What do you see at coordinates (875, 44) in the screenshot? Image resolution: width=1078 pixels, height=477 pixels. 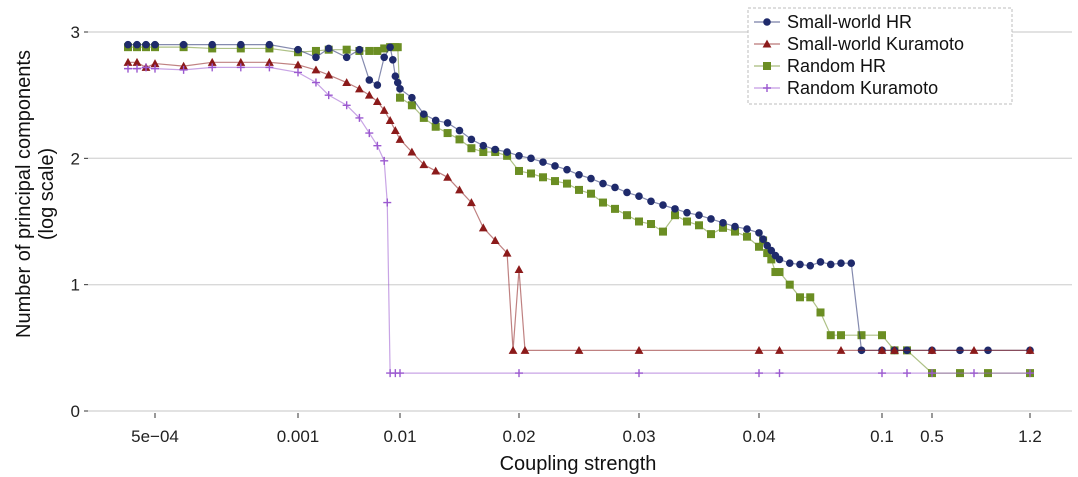 I see `legend-label: Small-world Kuramoto` at bounding box center [875, 44].